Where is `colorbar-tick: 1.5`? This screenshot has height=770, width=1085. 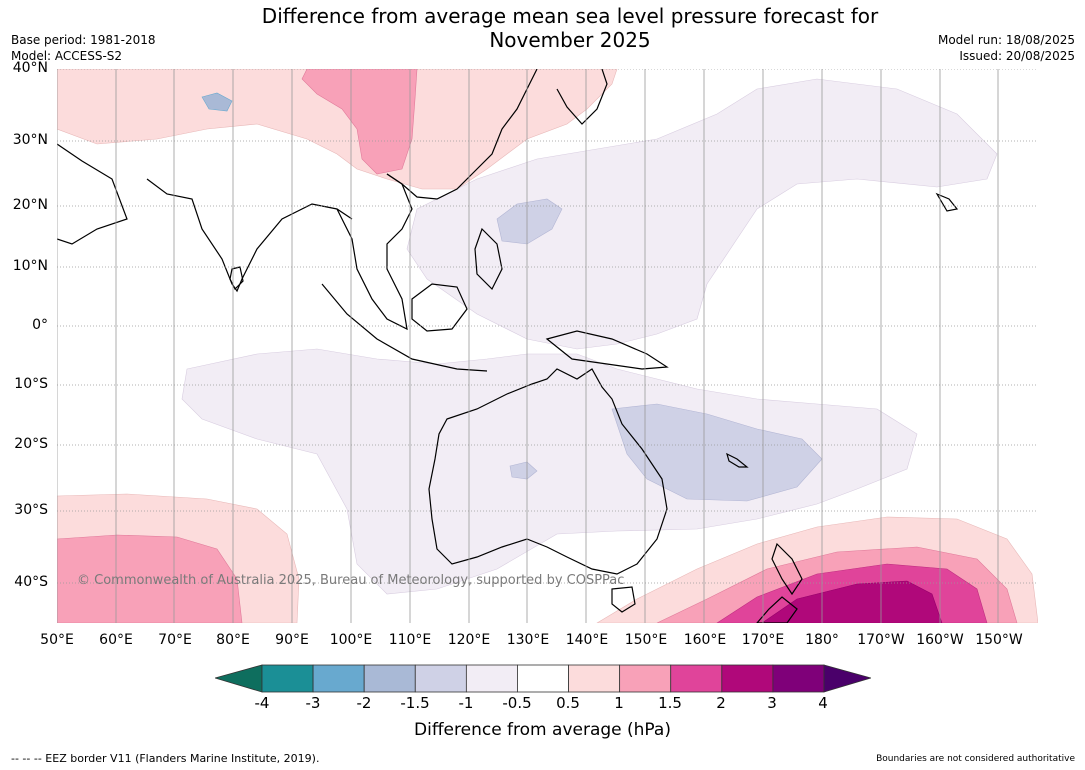
colorbar-tick: 1.5 is located at coordinates (670, 703).